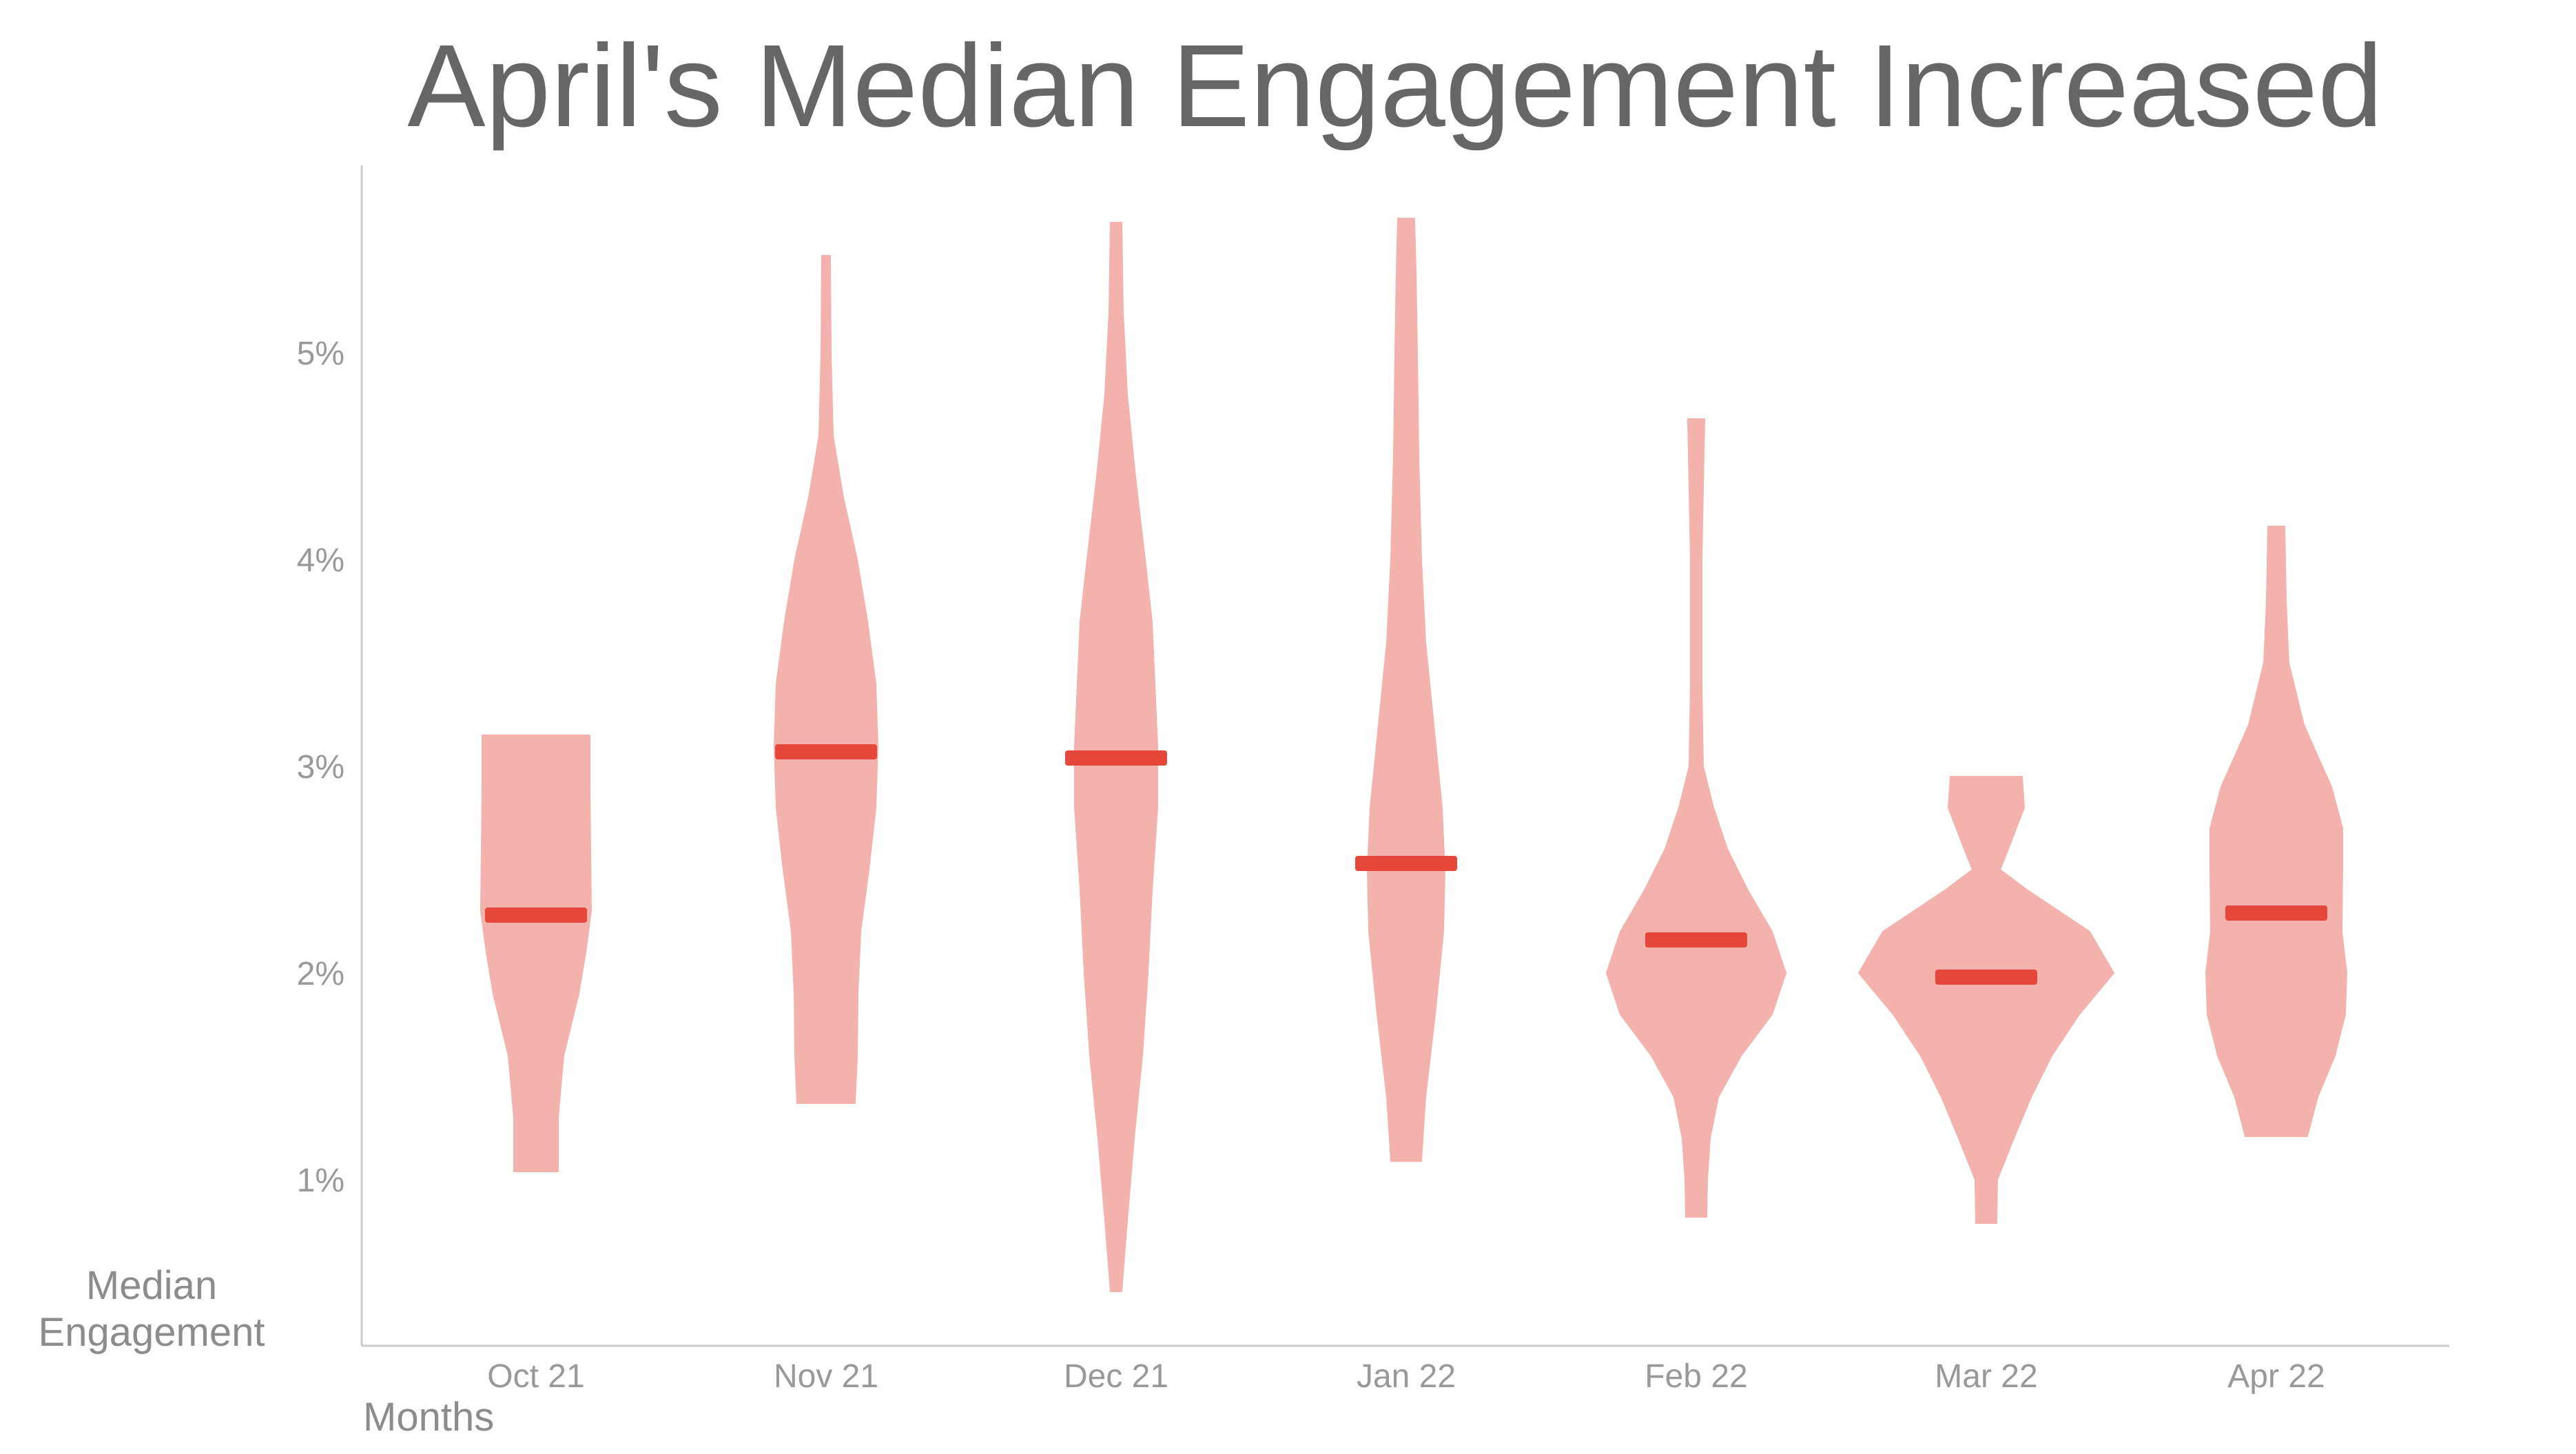 This screenshot has height=1454, width=2576. I want to click on y-axis-label-line2: Engagement, so click(152, 1332).